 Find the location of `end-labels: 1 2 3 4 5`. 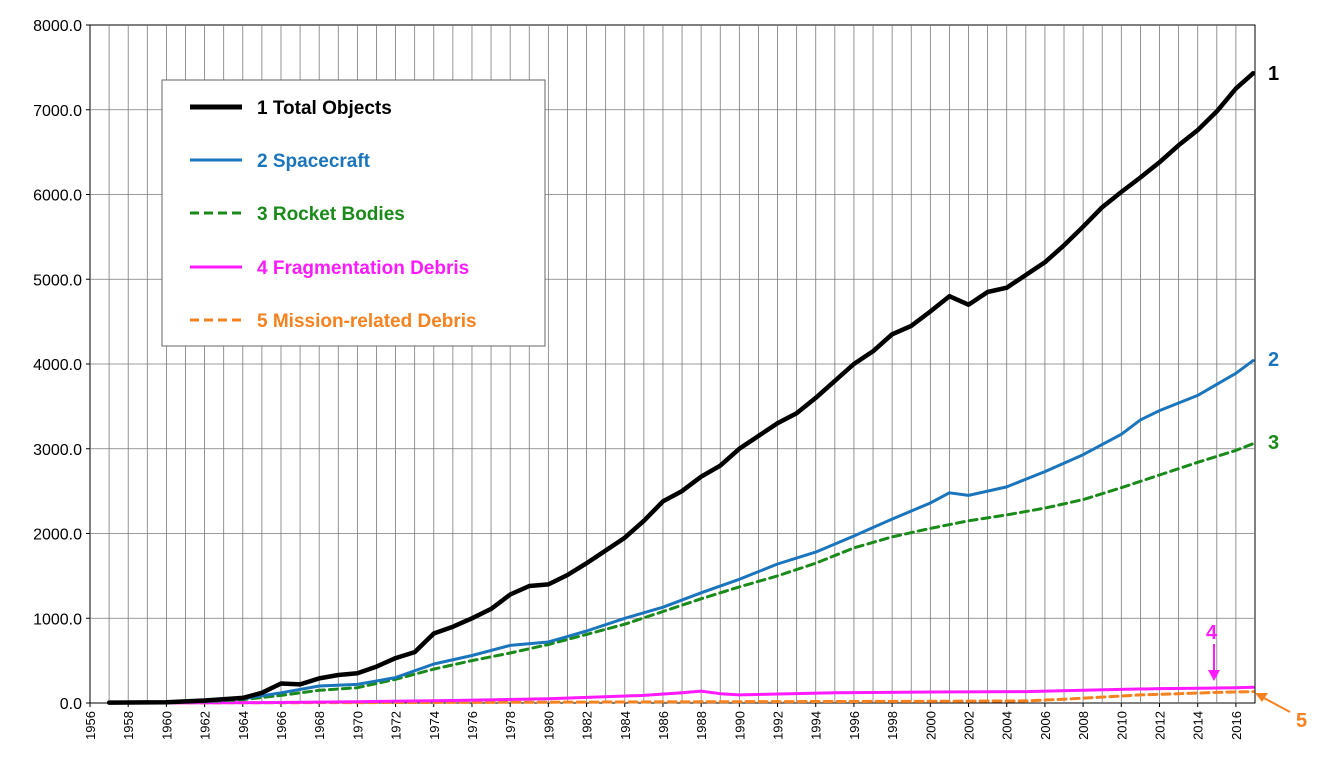

end-labels: 1 2 3 4 5 is located at coordinates (1256, 397).